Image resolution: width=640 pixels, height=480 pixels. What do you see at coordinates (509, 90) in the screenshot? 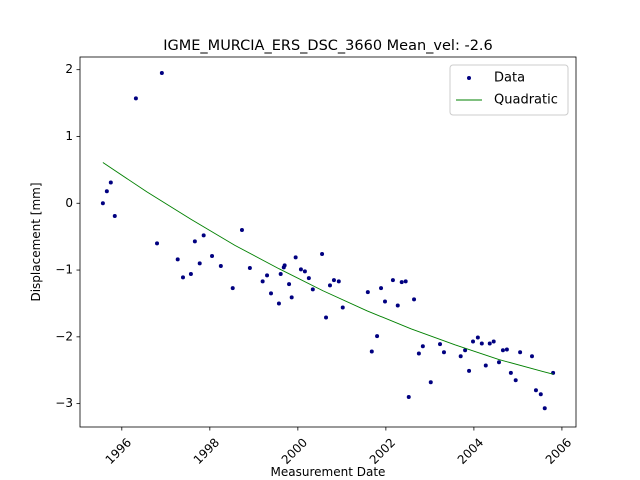
I see `legend-box` at bounding box center [509, 90].